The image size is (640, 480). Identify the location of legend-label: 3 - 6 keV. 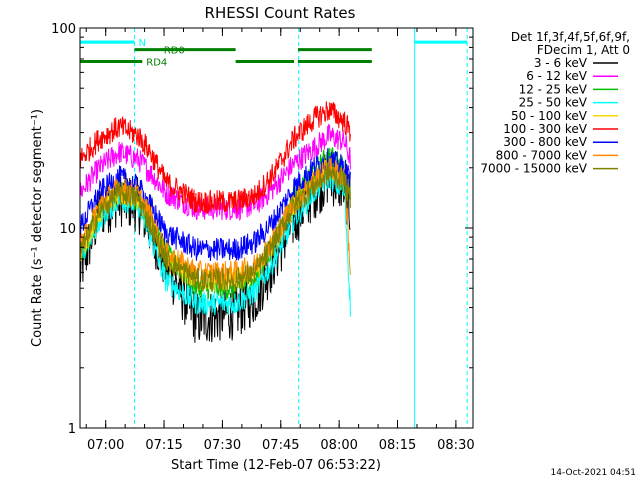
(561, 63).